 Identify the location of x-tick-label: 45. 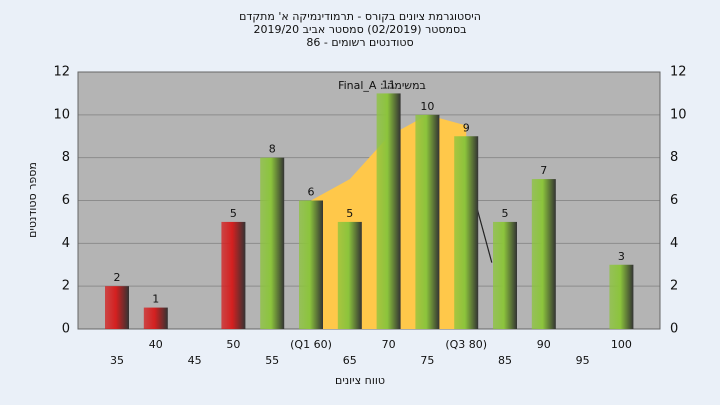
(195, 360).